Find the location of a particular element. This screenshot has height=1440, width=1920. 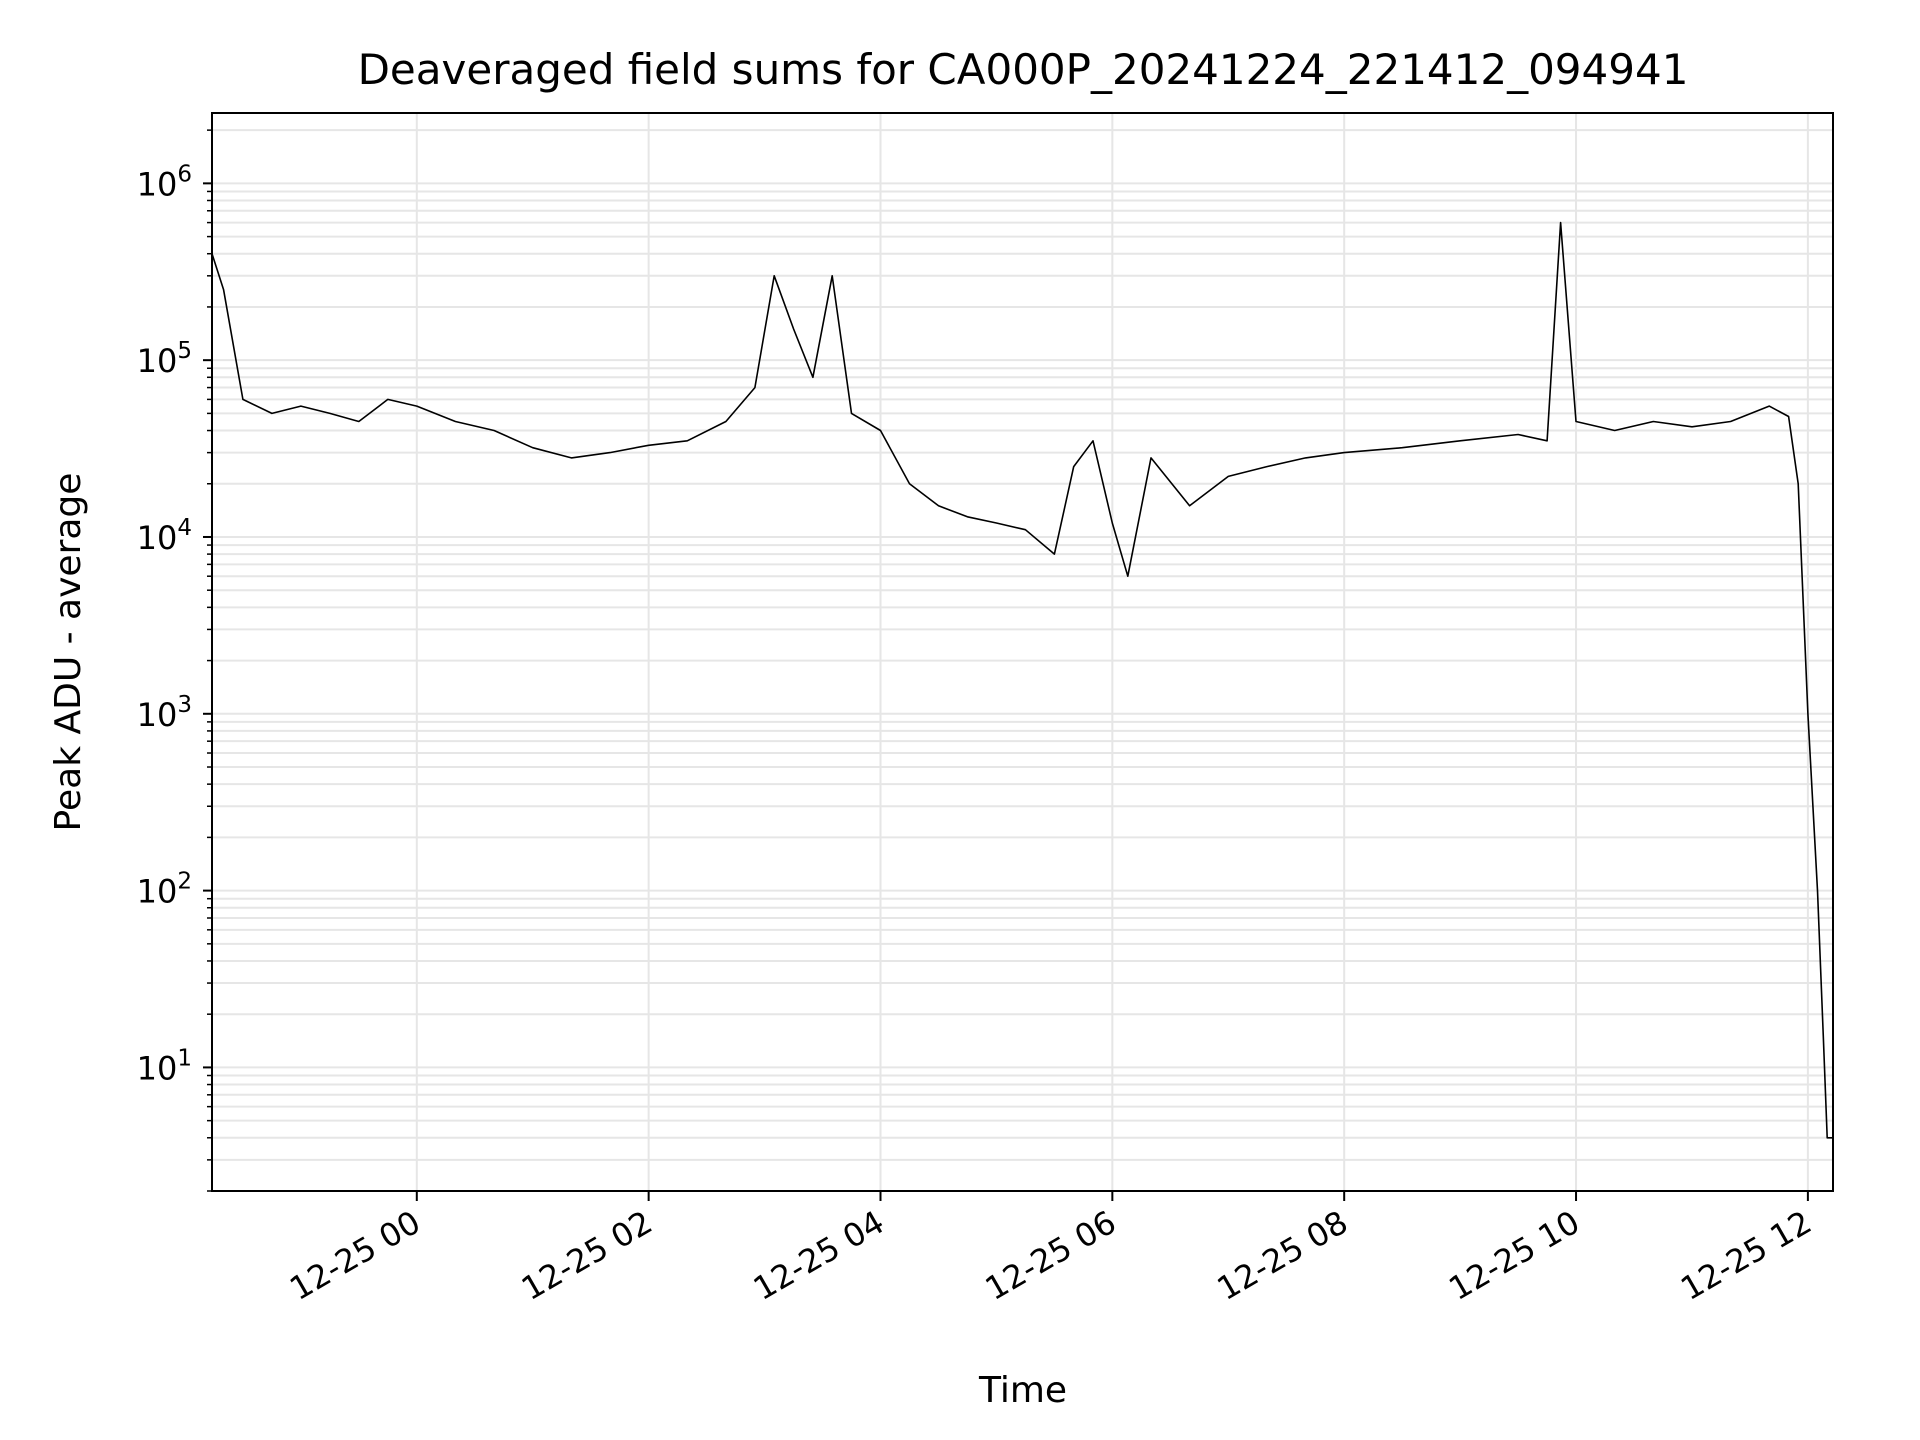

y-axis: 10¹ 10² 10³ 10⁴ 10⁵ 10⁶ is located at coordinates (174, 660).